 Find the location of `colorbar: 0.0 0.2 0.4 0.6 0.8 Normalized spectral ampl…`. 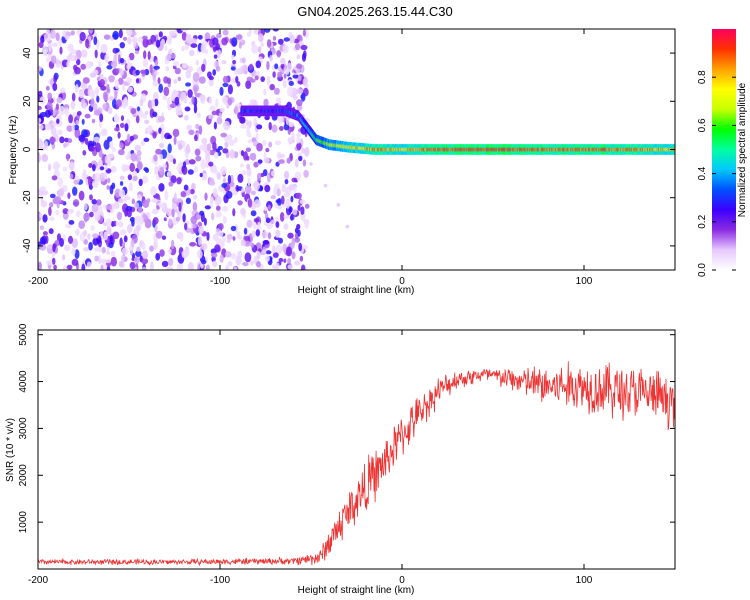

colorbar: 0.0 0.2 0.4 0.6 0.8 Normalized spectral ampl… is located at coordinates (722, 153).